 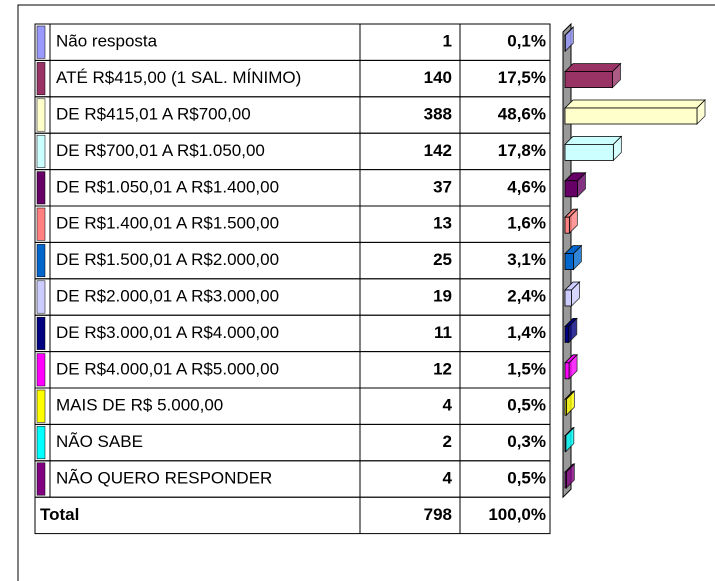 I want to click on category-label: Não resposta, so click(x=107, y=41).